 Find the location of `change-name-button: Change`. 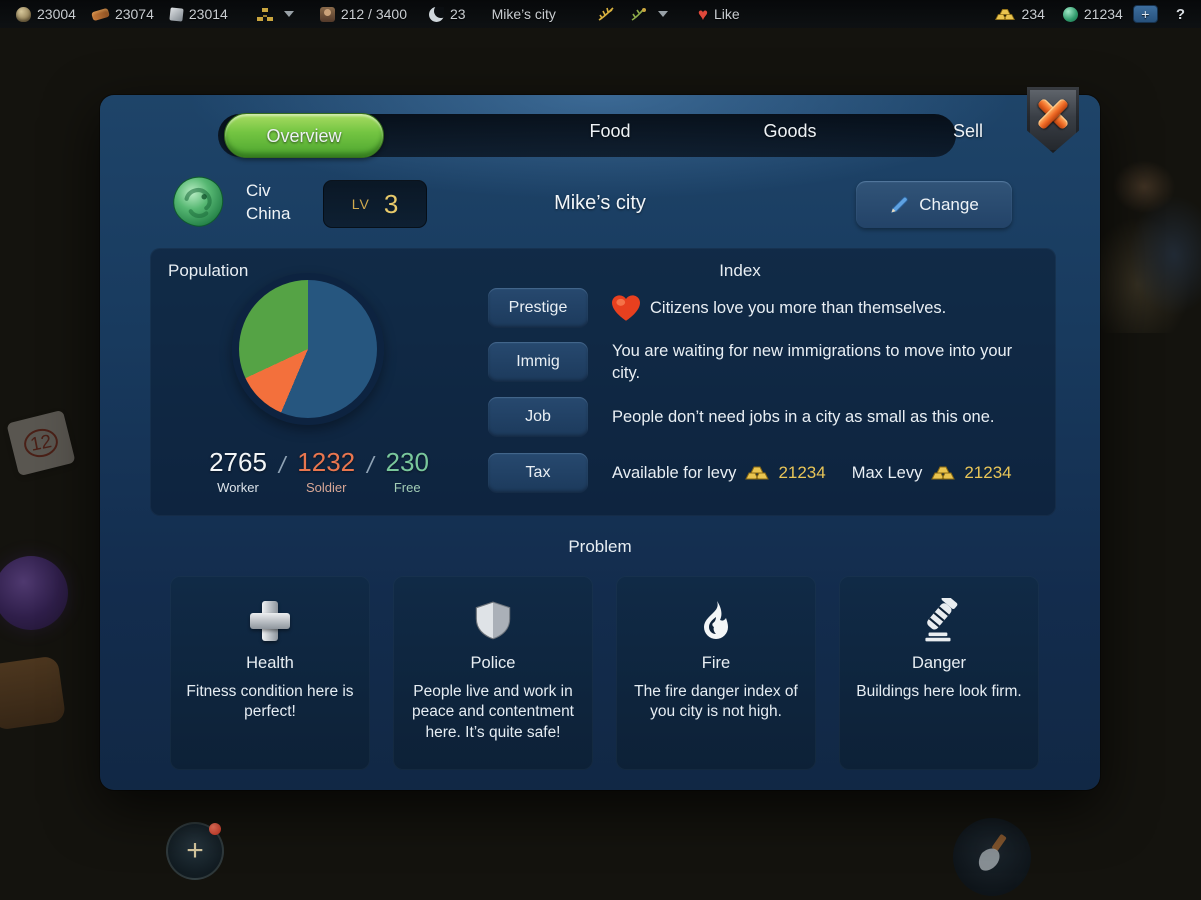

change-name-button: Change is located at coordinates (934, 204).